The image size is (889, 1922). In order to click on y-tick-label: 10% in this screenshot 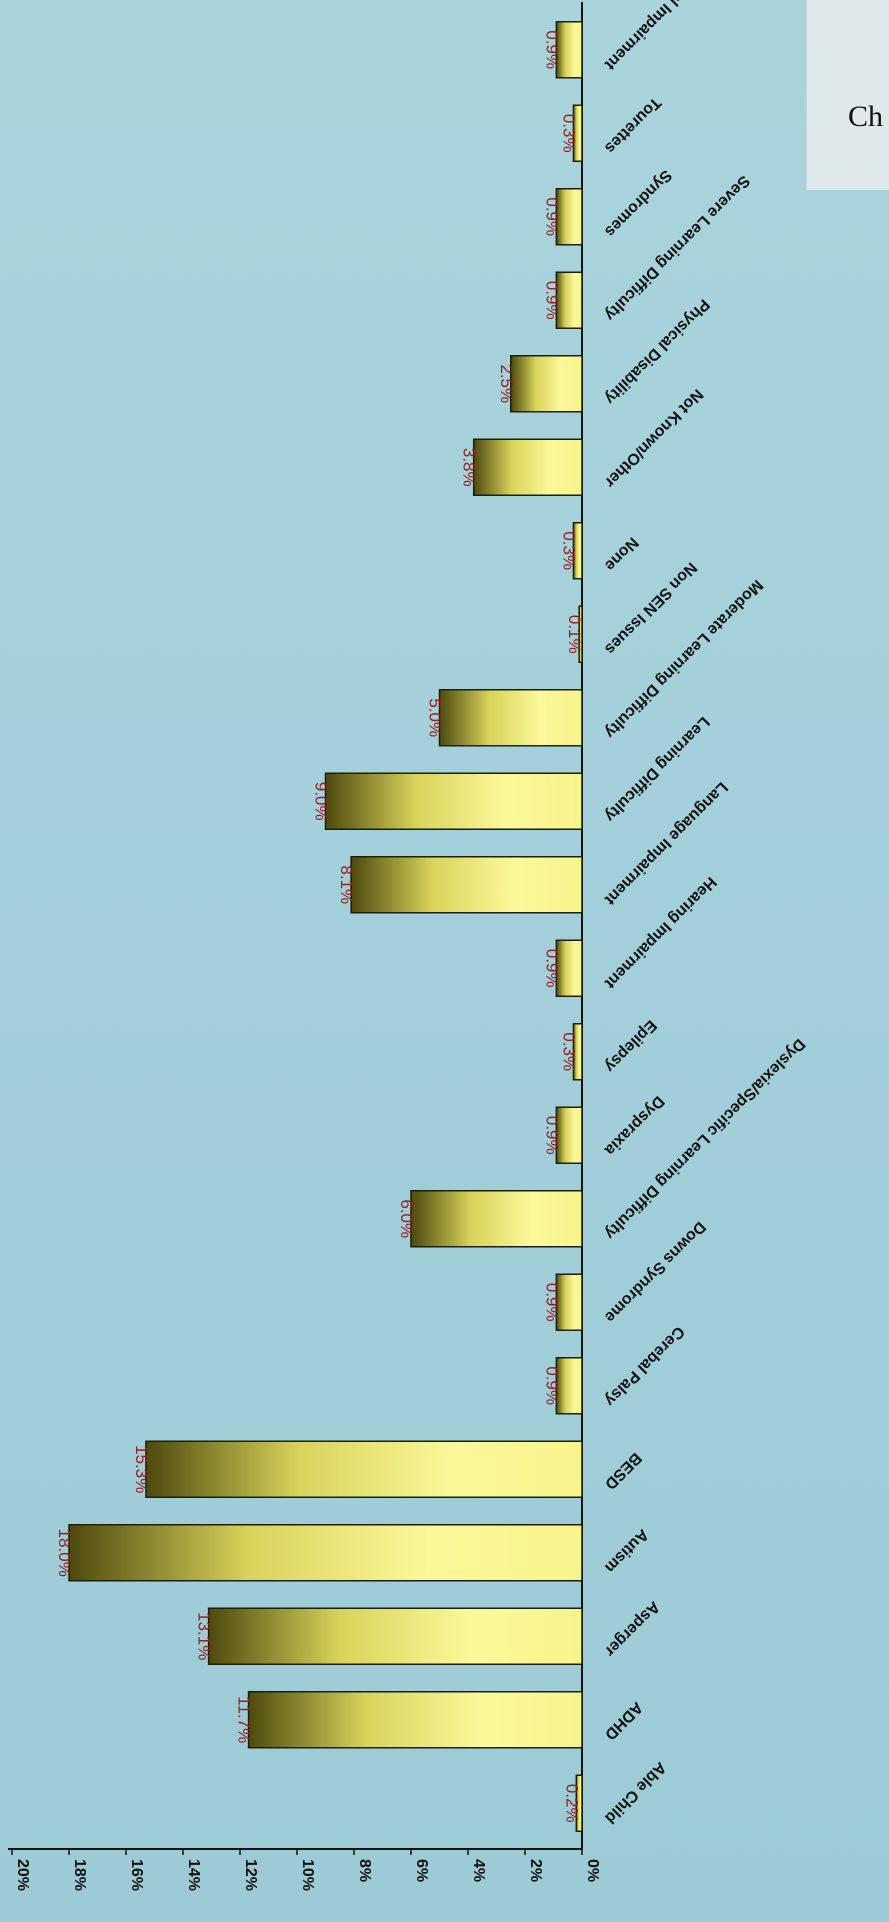, I will do `click(307, 1875)`.